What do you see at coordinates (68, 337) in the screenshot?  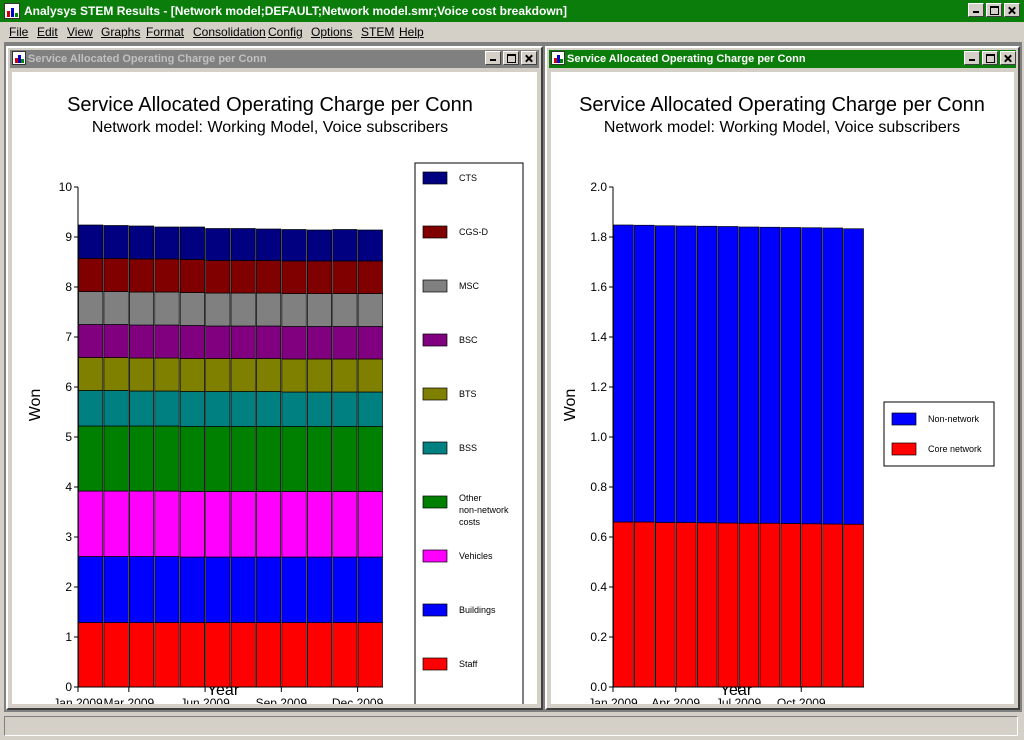 I see `y-tick-label: 7` at bounding box center [68, 337].